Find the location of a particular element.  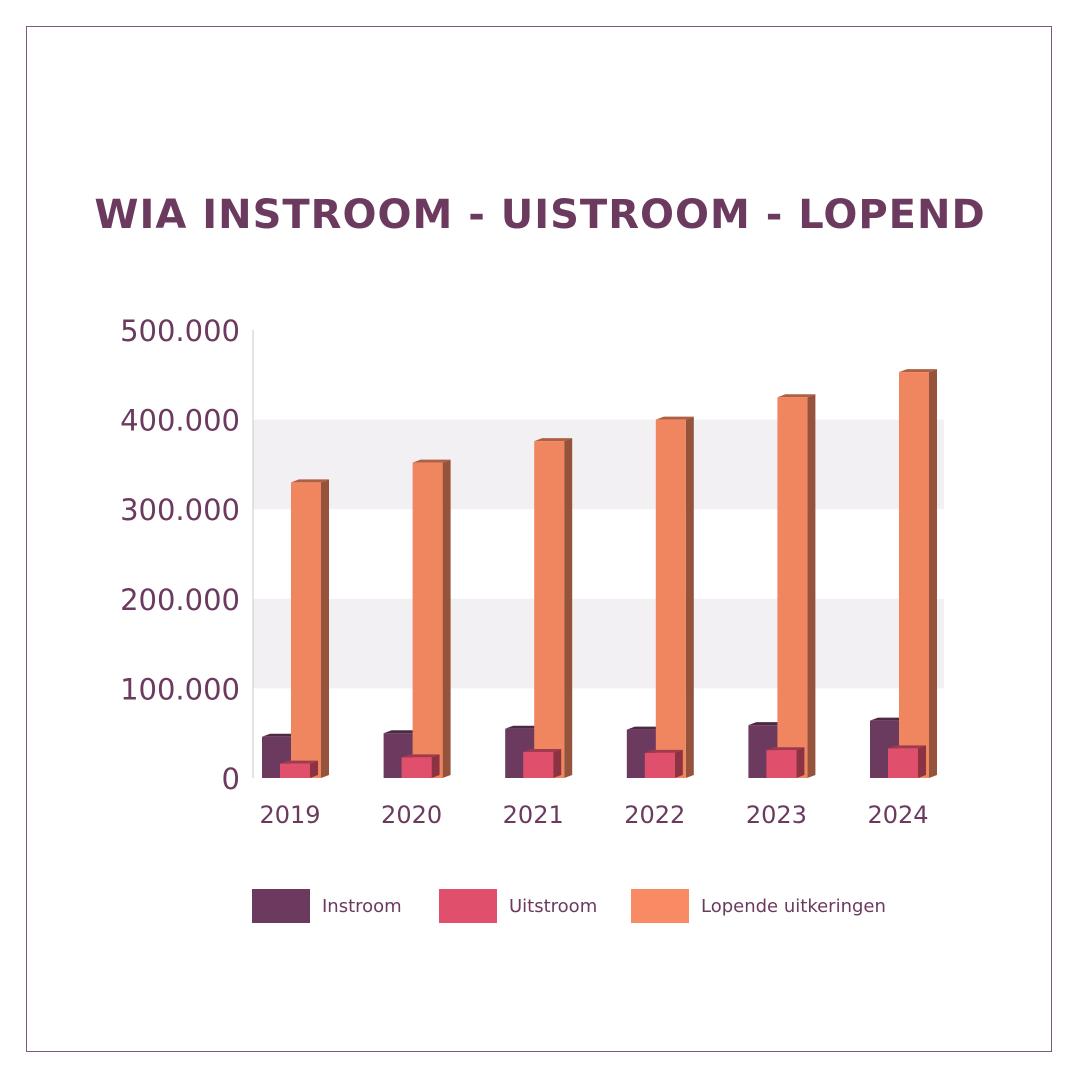

bar-lopende-uitkeringen-2023 is located at coordinates (796, 586).